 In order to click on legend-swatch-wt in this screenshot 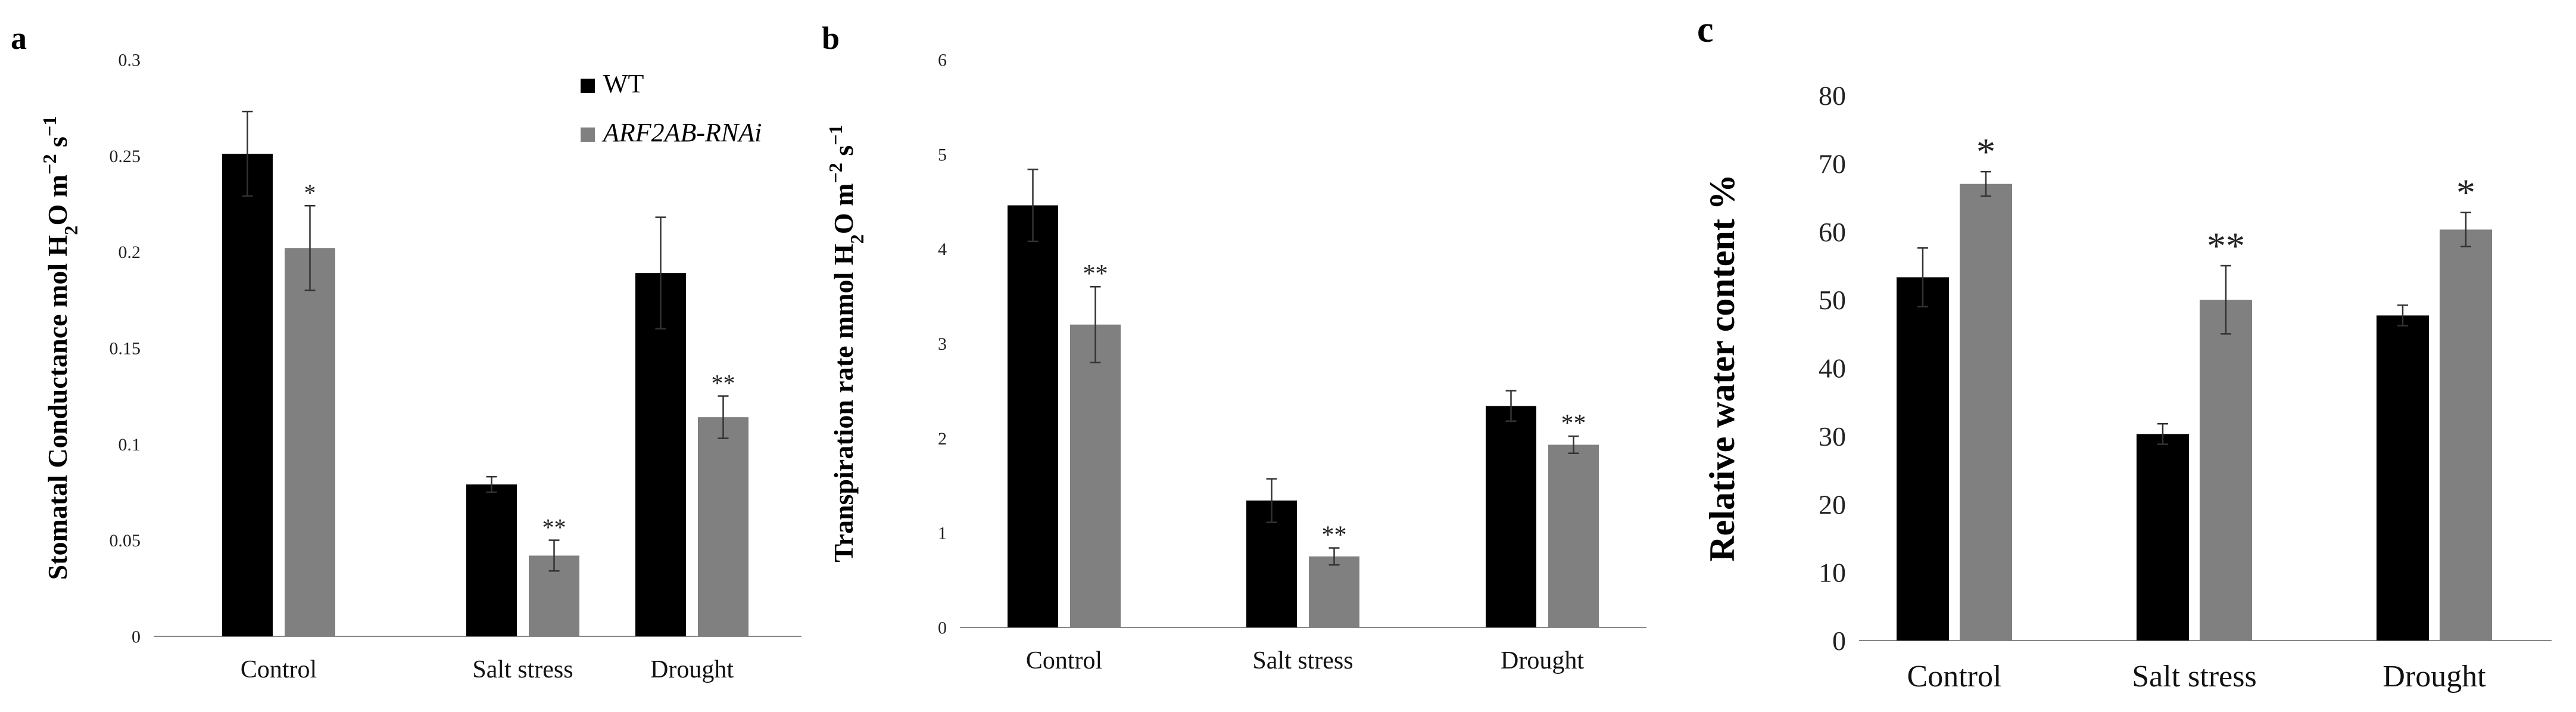, I will do `click(588, 86)`.